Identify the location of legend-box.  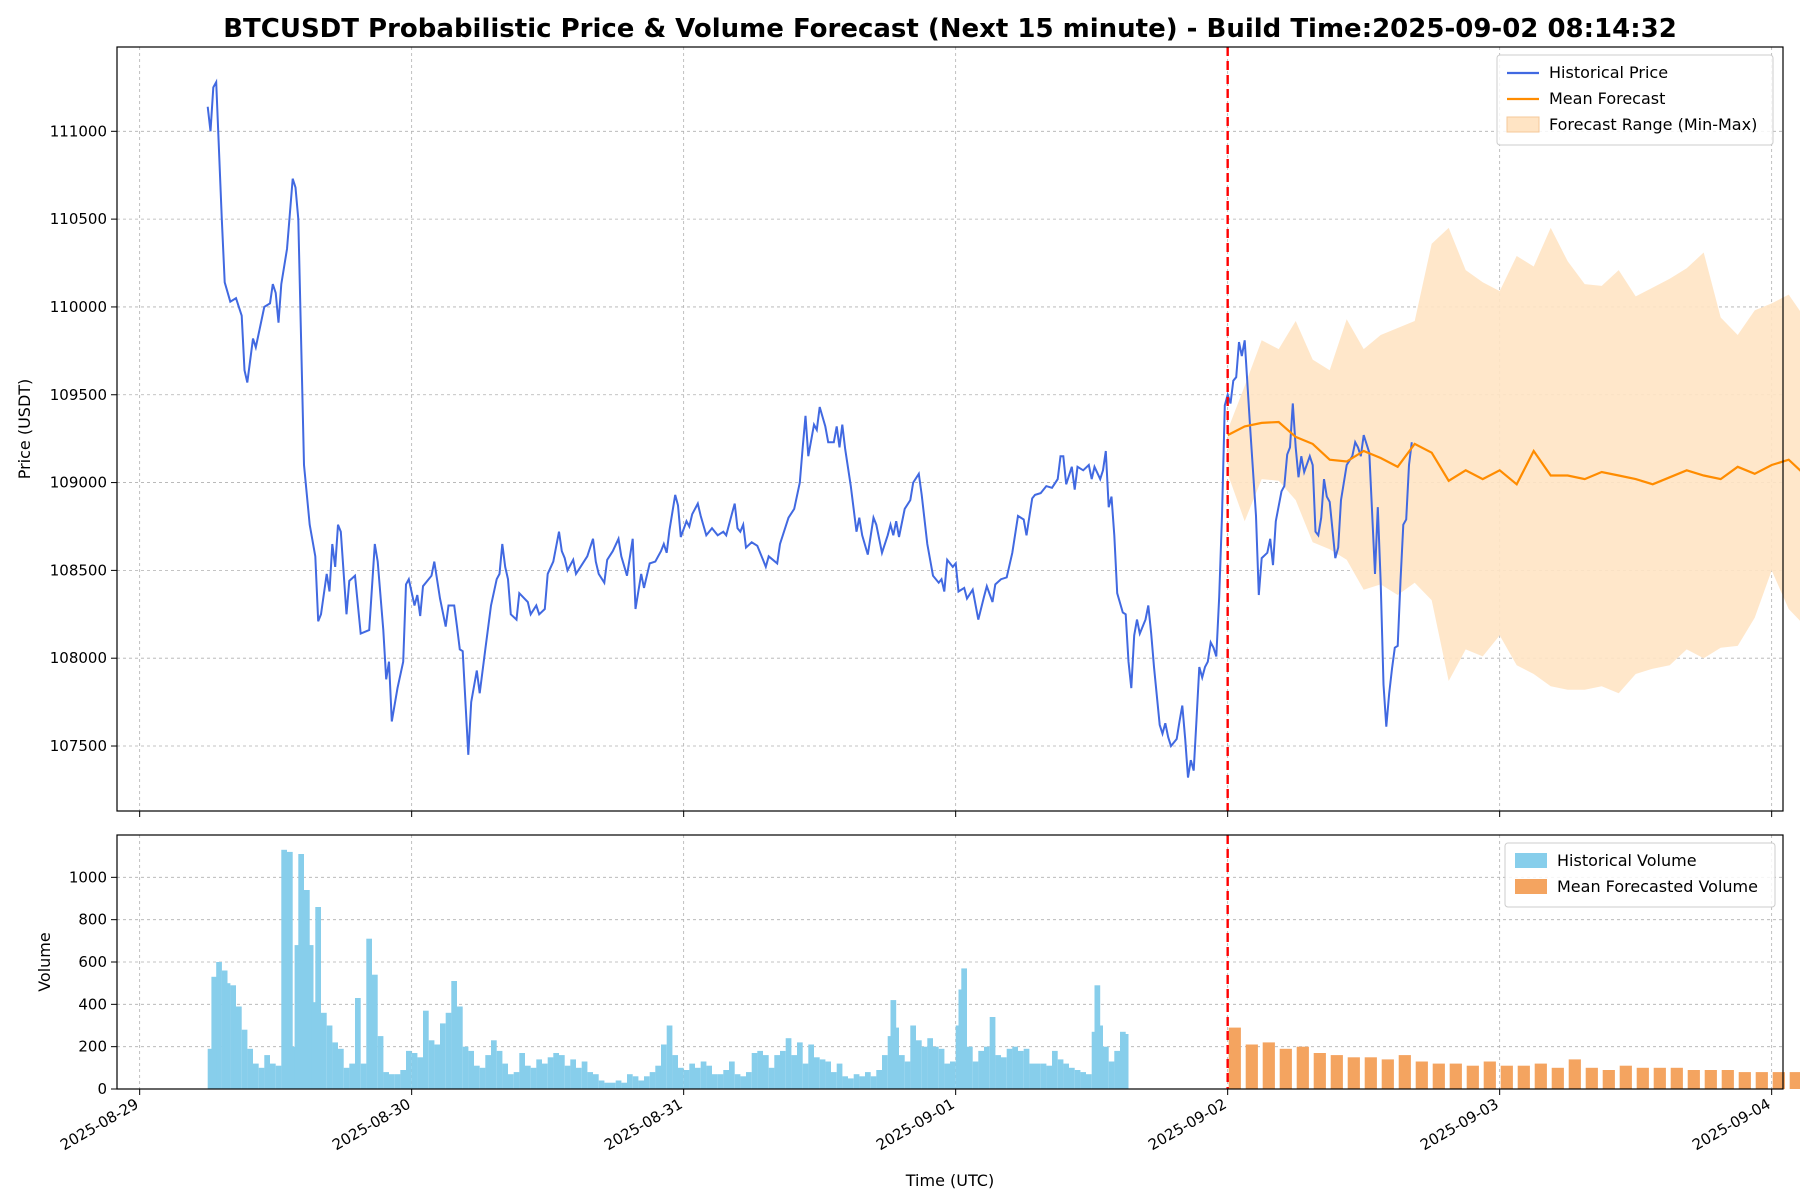
(1635, 100).